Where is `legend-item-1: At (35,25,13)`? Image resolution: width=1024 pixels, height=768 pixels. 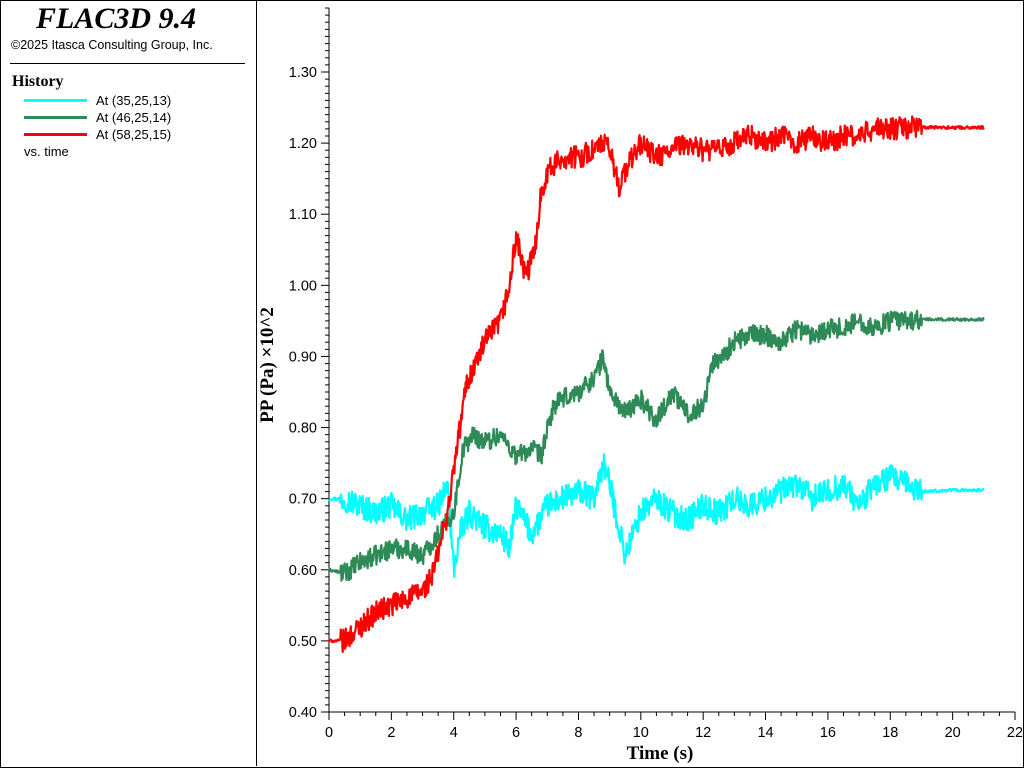 legend-item-1: At (35,25,13) is located at coordinates (97, 100).